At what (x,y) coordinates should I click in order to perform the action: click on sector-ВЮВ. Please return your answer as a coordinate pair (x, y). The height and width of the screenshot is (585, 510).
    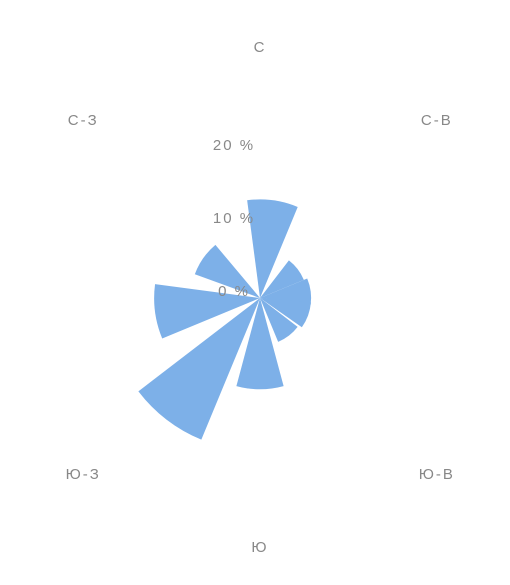
    Looking at the image, I should click on (285, 313).